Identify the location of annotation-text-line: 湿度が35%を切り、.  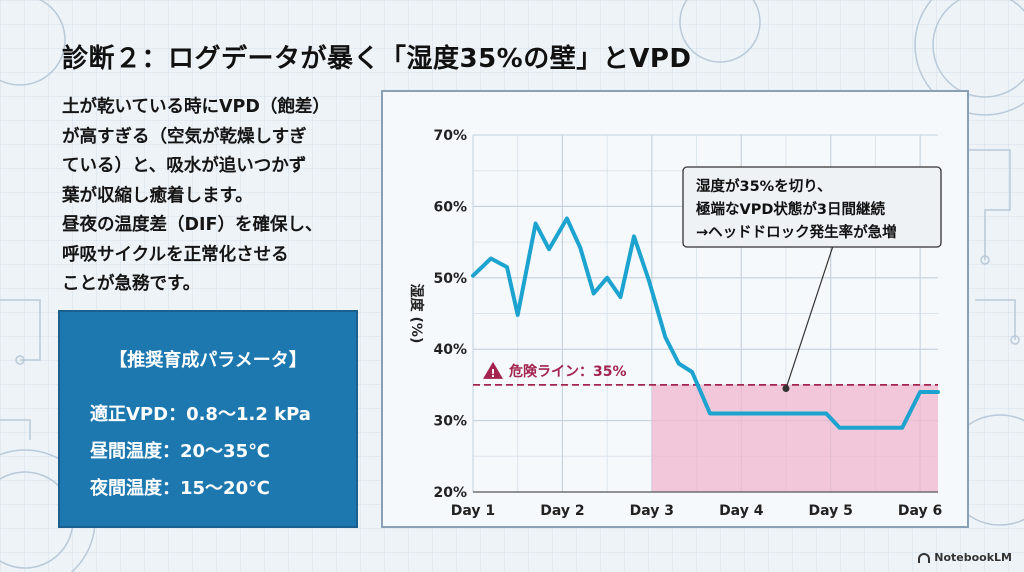
(764, 186).